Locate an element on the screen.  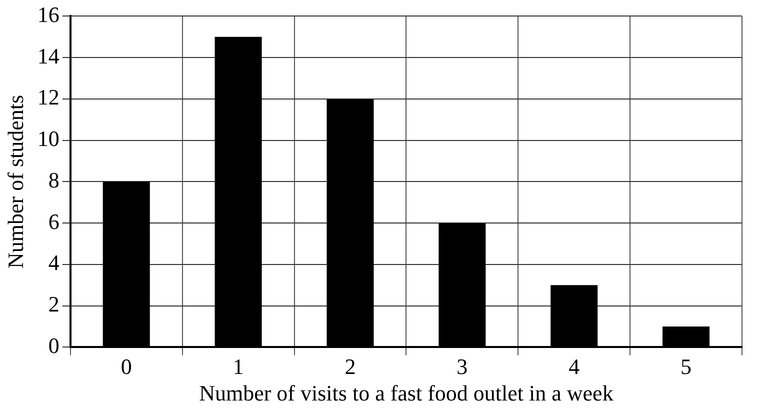
x-tick-label: 5 is located at coordinates (686, 367).